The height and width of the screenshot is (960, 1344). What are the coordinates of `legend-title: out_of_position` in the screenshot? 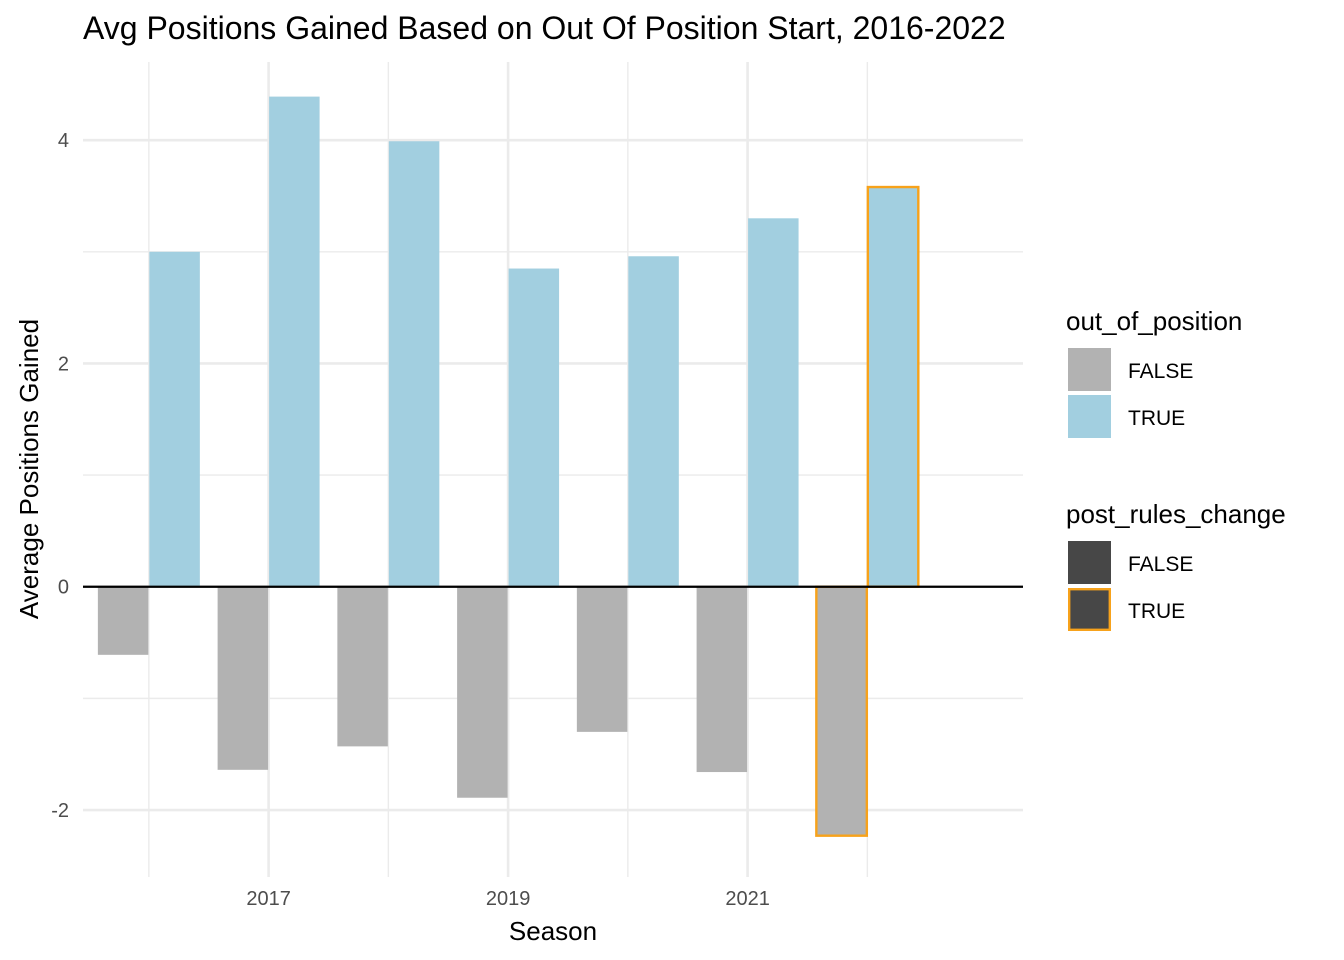 It's located at (1154, 321).